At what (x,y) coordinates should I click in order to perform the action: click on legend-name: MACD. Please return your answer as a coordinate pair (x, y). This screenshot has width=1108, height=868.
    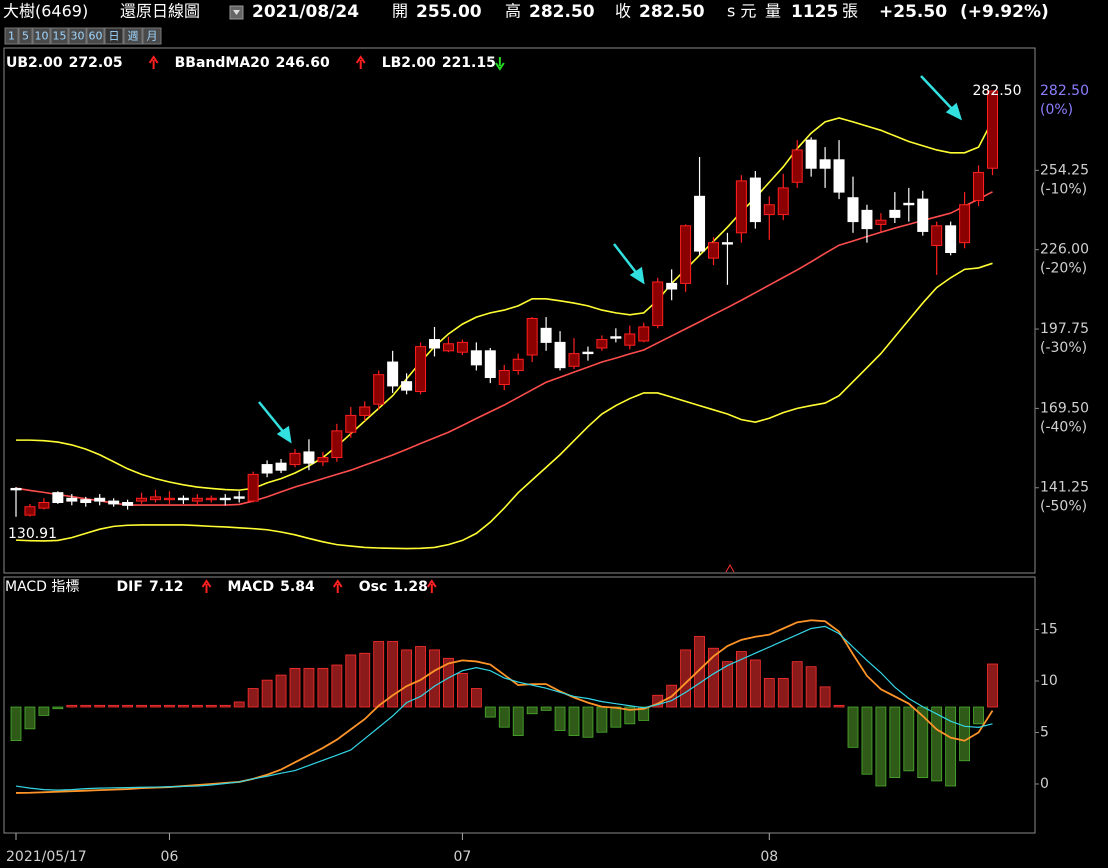
    Looking at the image, I should click on (251, 587).